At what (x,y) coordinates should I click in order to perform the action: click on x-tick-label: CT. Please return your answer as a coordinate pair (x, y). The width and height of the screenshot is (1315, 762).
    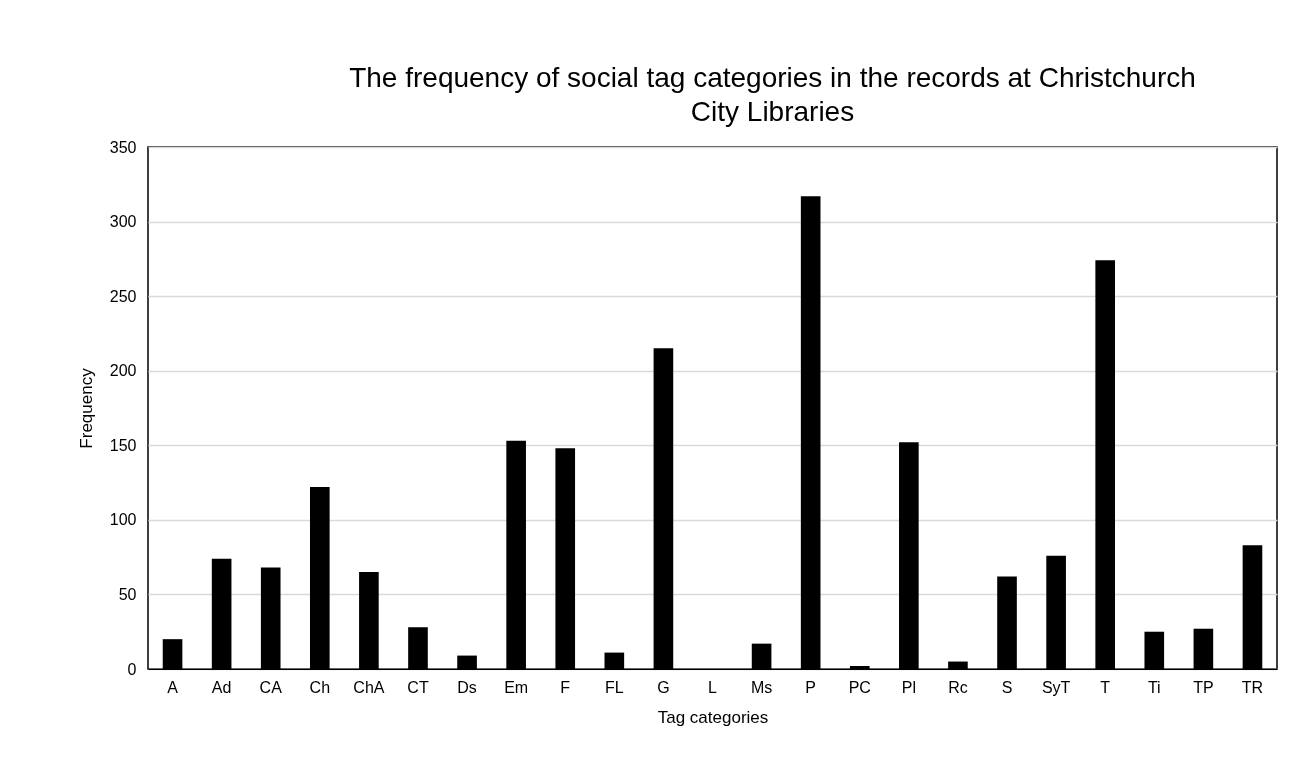
    Looking at the image, I should click on (418, 687).